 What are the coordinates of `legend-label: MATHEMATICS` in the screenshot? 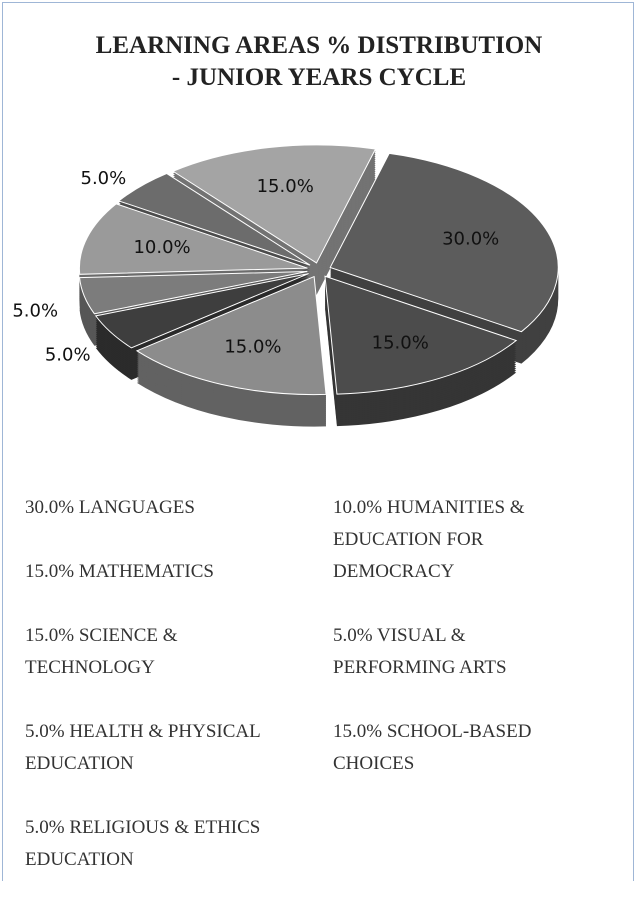 It's located at (146, 571).